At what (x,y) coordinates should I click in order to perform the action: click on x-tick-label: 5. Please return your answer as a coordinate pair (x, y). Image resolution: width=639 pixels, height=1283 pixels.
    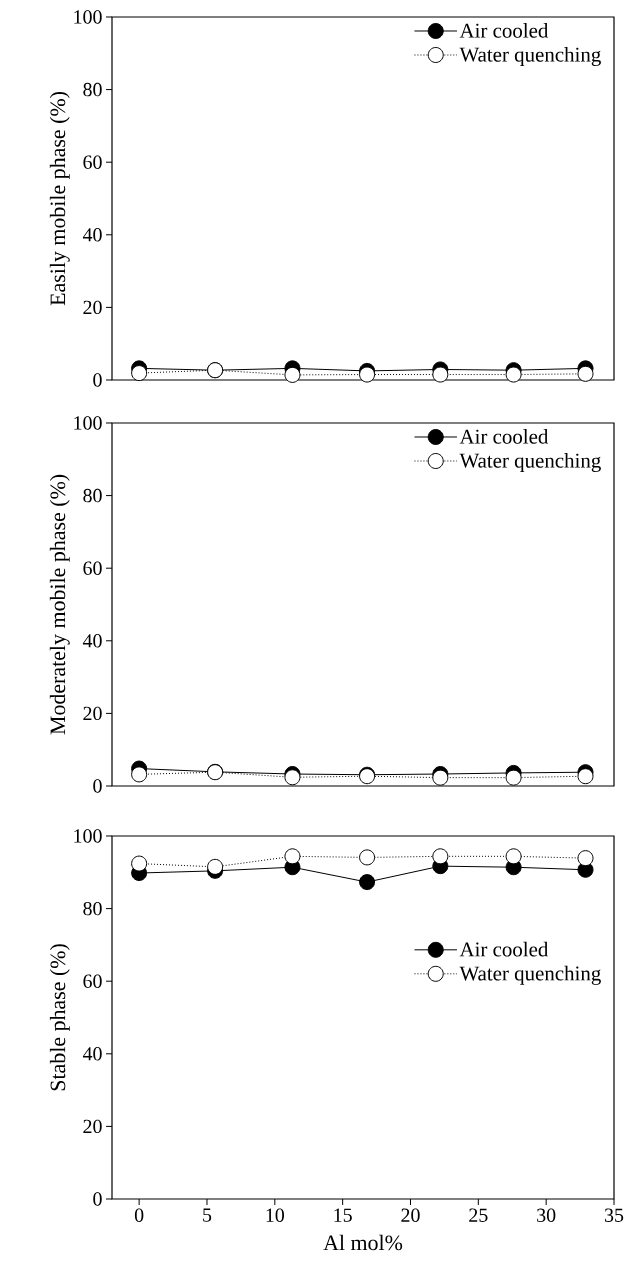
    Looking at the image, I should click on (207, 1215).